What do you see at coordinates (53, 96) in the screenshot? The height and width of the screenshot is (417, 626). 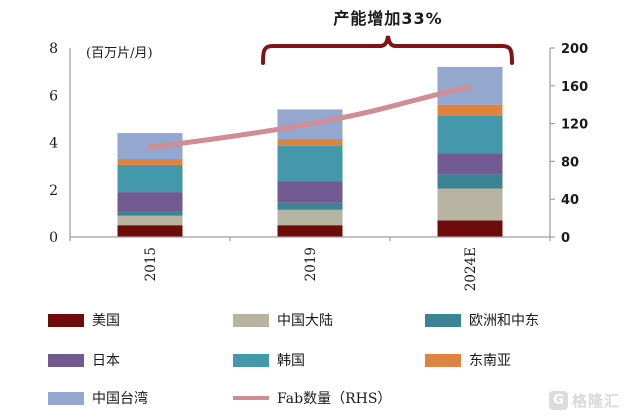 I see `left-axis-tick-label: 6` at bounding box center [53, 96].